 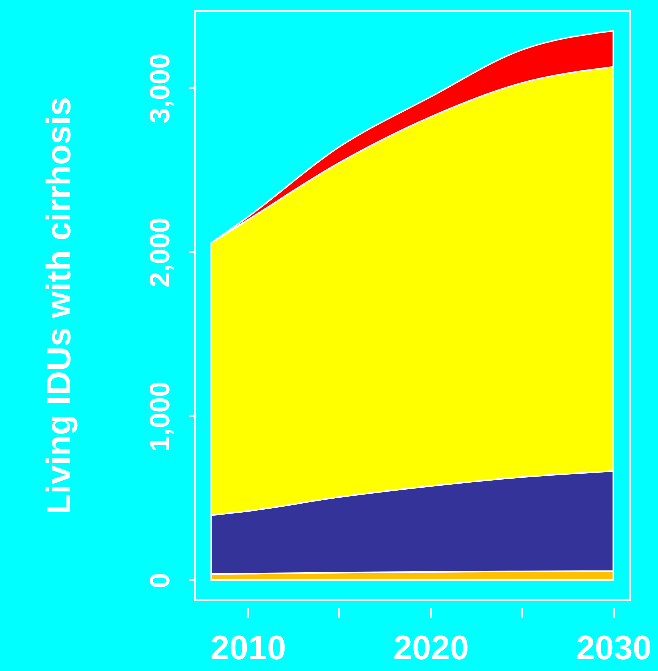 What do you see at coordinates (160, 417) in the screenshot?
I see `y-tick-label: 1,000` at bounding box center [160, 417].